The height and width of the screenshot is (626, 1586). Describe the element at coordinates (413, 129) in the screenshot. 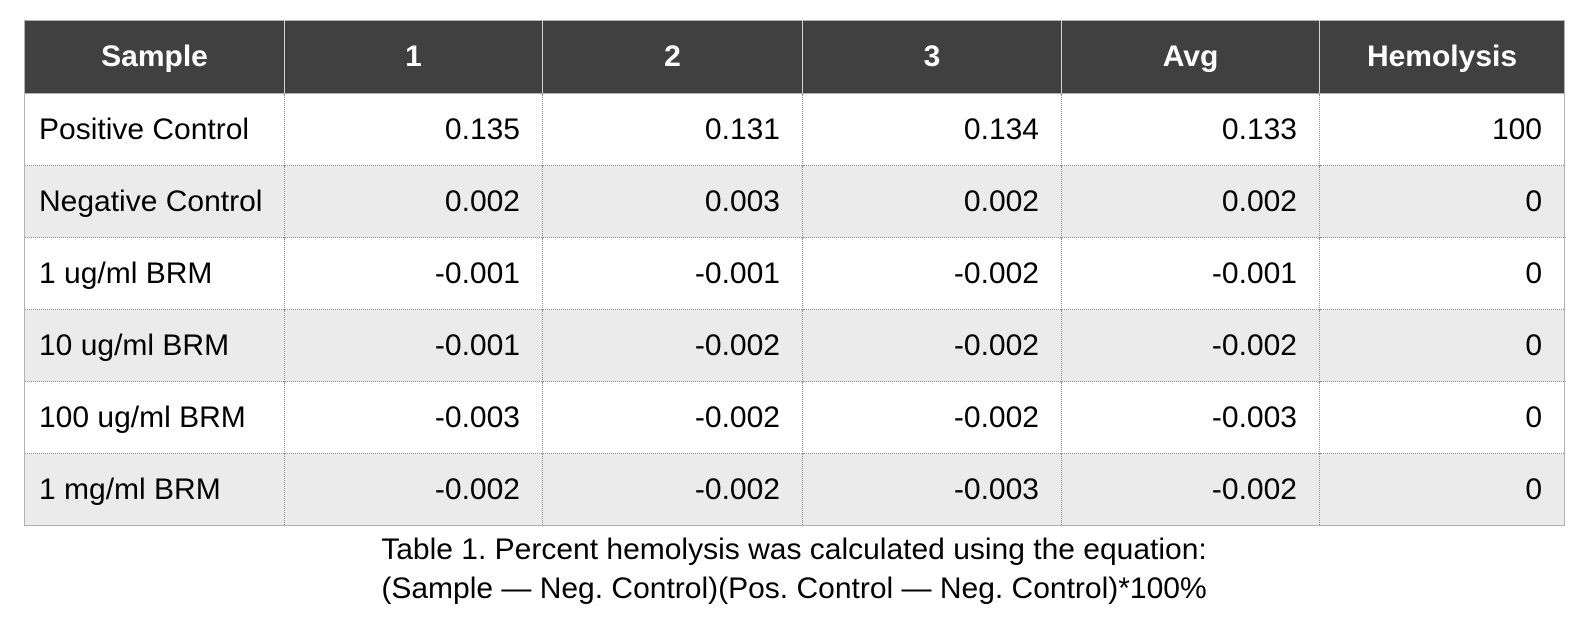

I see `value-cell: 0.135` at that location.